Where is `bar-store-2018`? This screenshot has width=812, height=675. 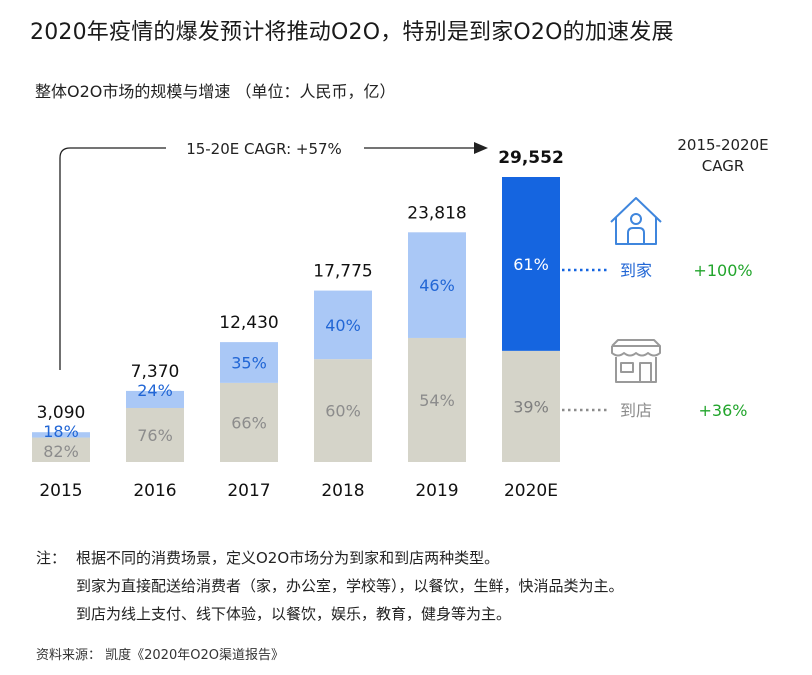 bar-store-2018 is located at coordinates (343, 410).